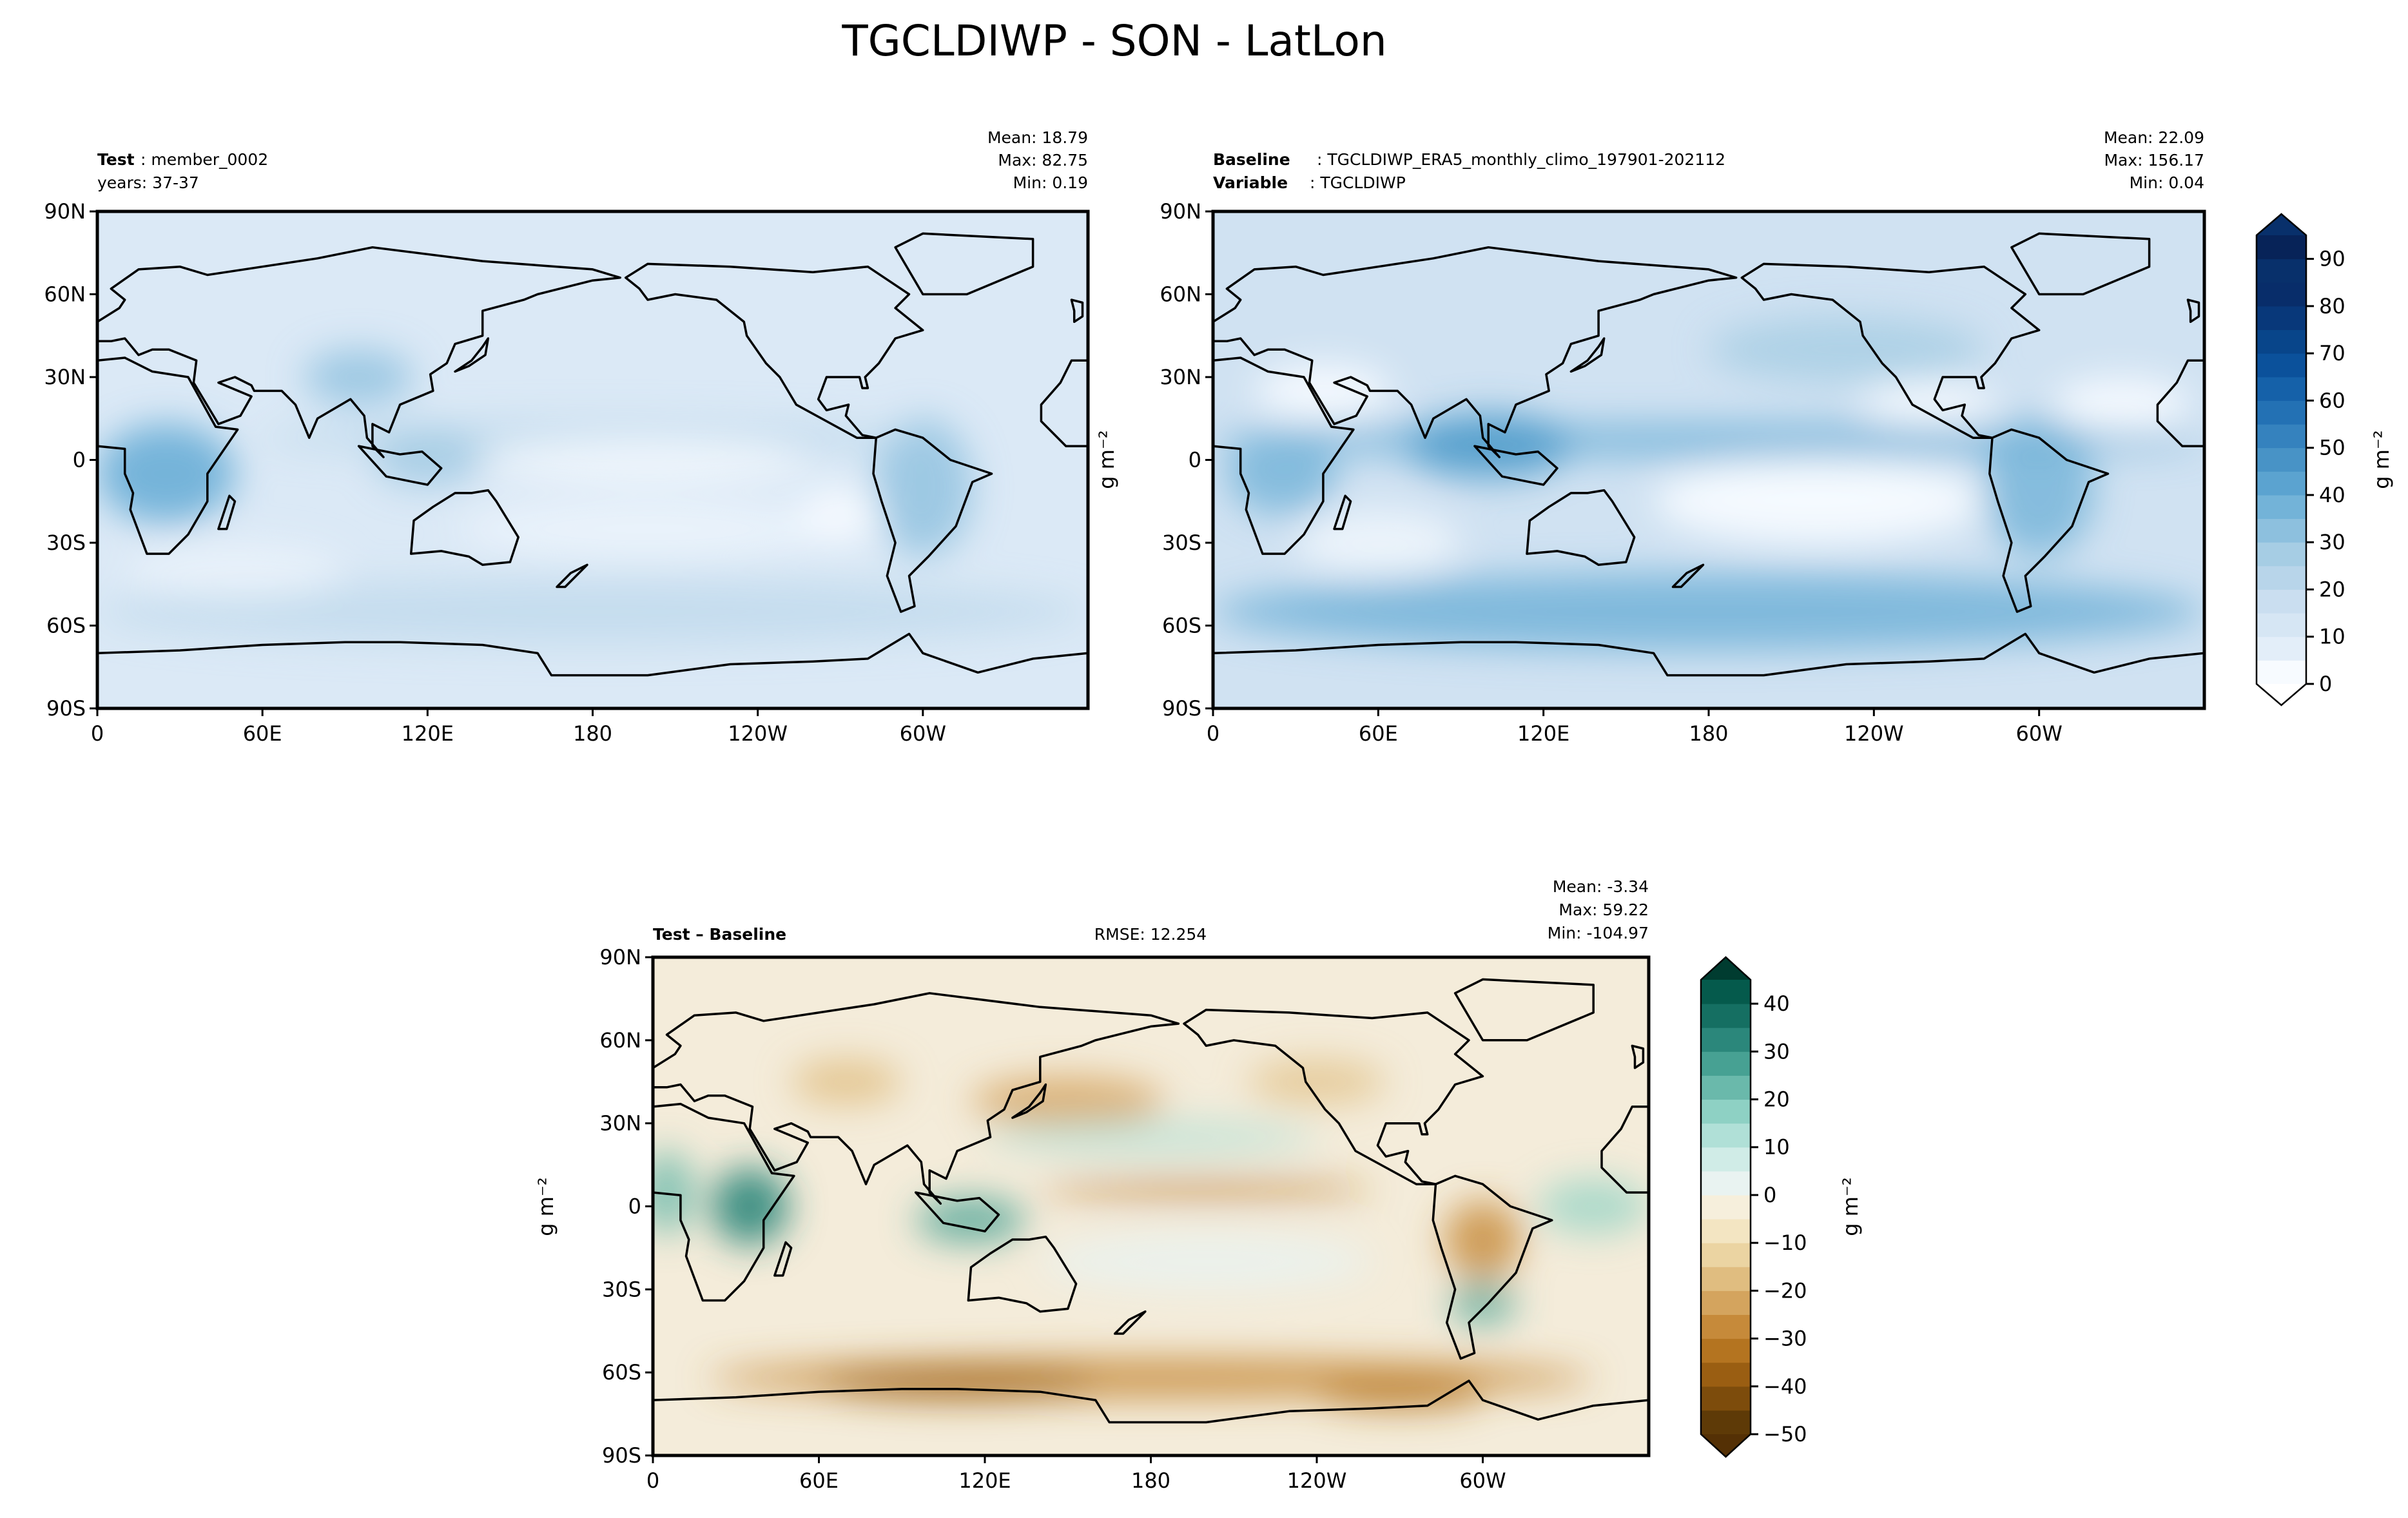  I want to click on colorbar-tick-label: 30, so click(1777, 1051).